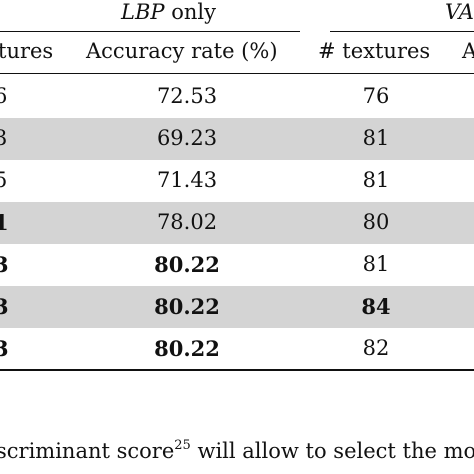  I want to click on footnote-after: will allow to select the mo, so click(332, 451).